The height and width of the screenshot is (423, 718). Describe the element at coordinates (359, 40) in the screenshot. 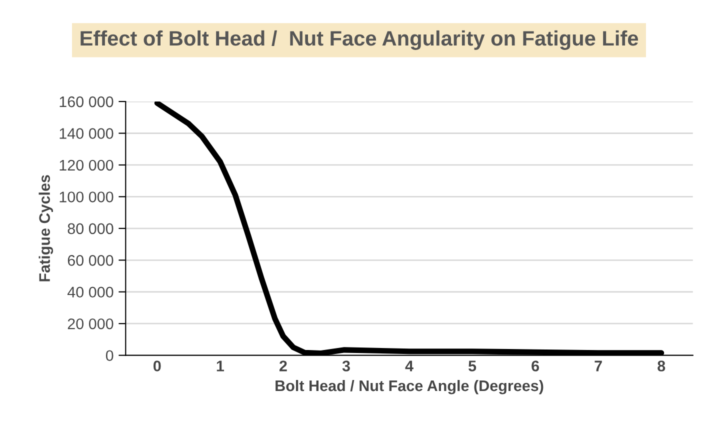

I see `chart-title: Effect of Bolt Head / Nut Face Angularity on Fatigue Life` at that location.